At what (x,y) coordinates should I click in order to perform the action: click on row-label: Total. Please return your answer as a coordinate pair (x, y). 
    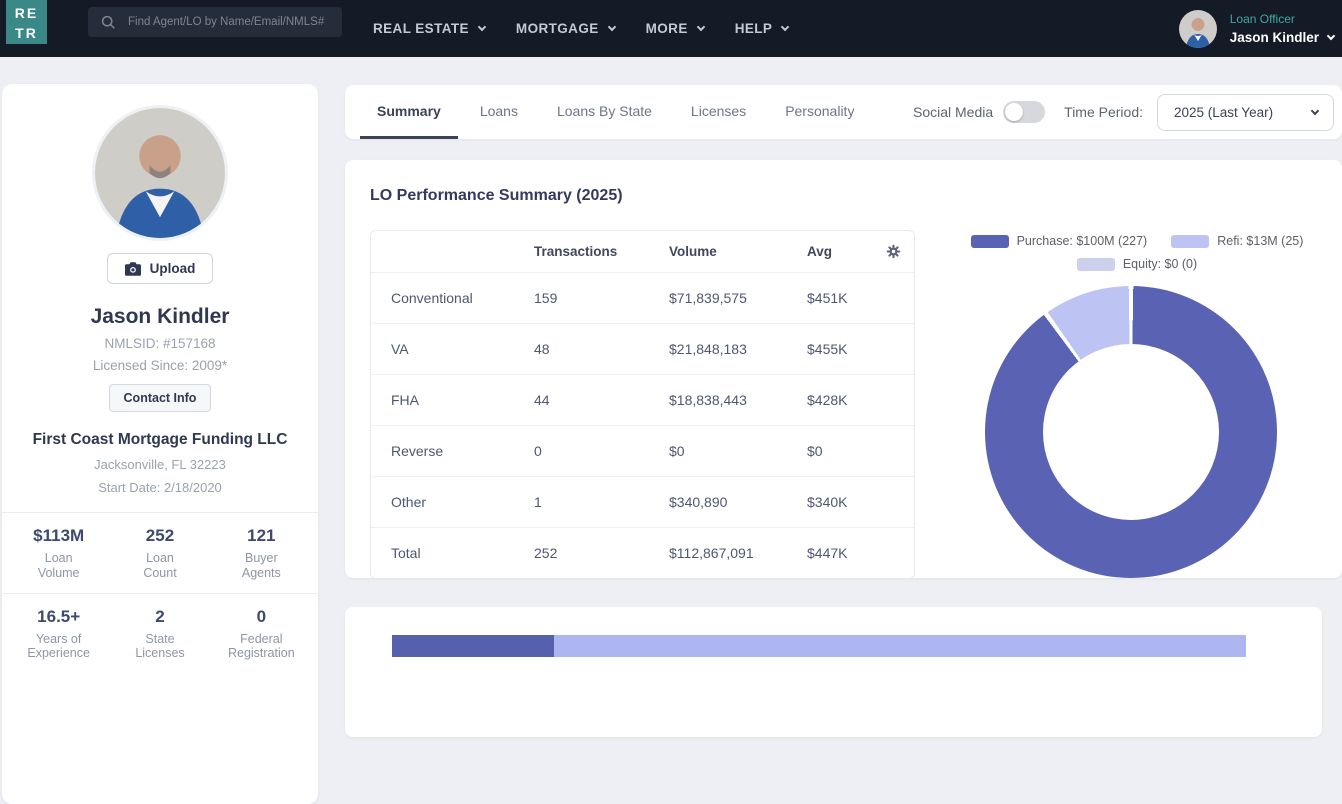
    Looking at the image, I should click on (406, 553).